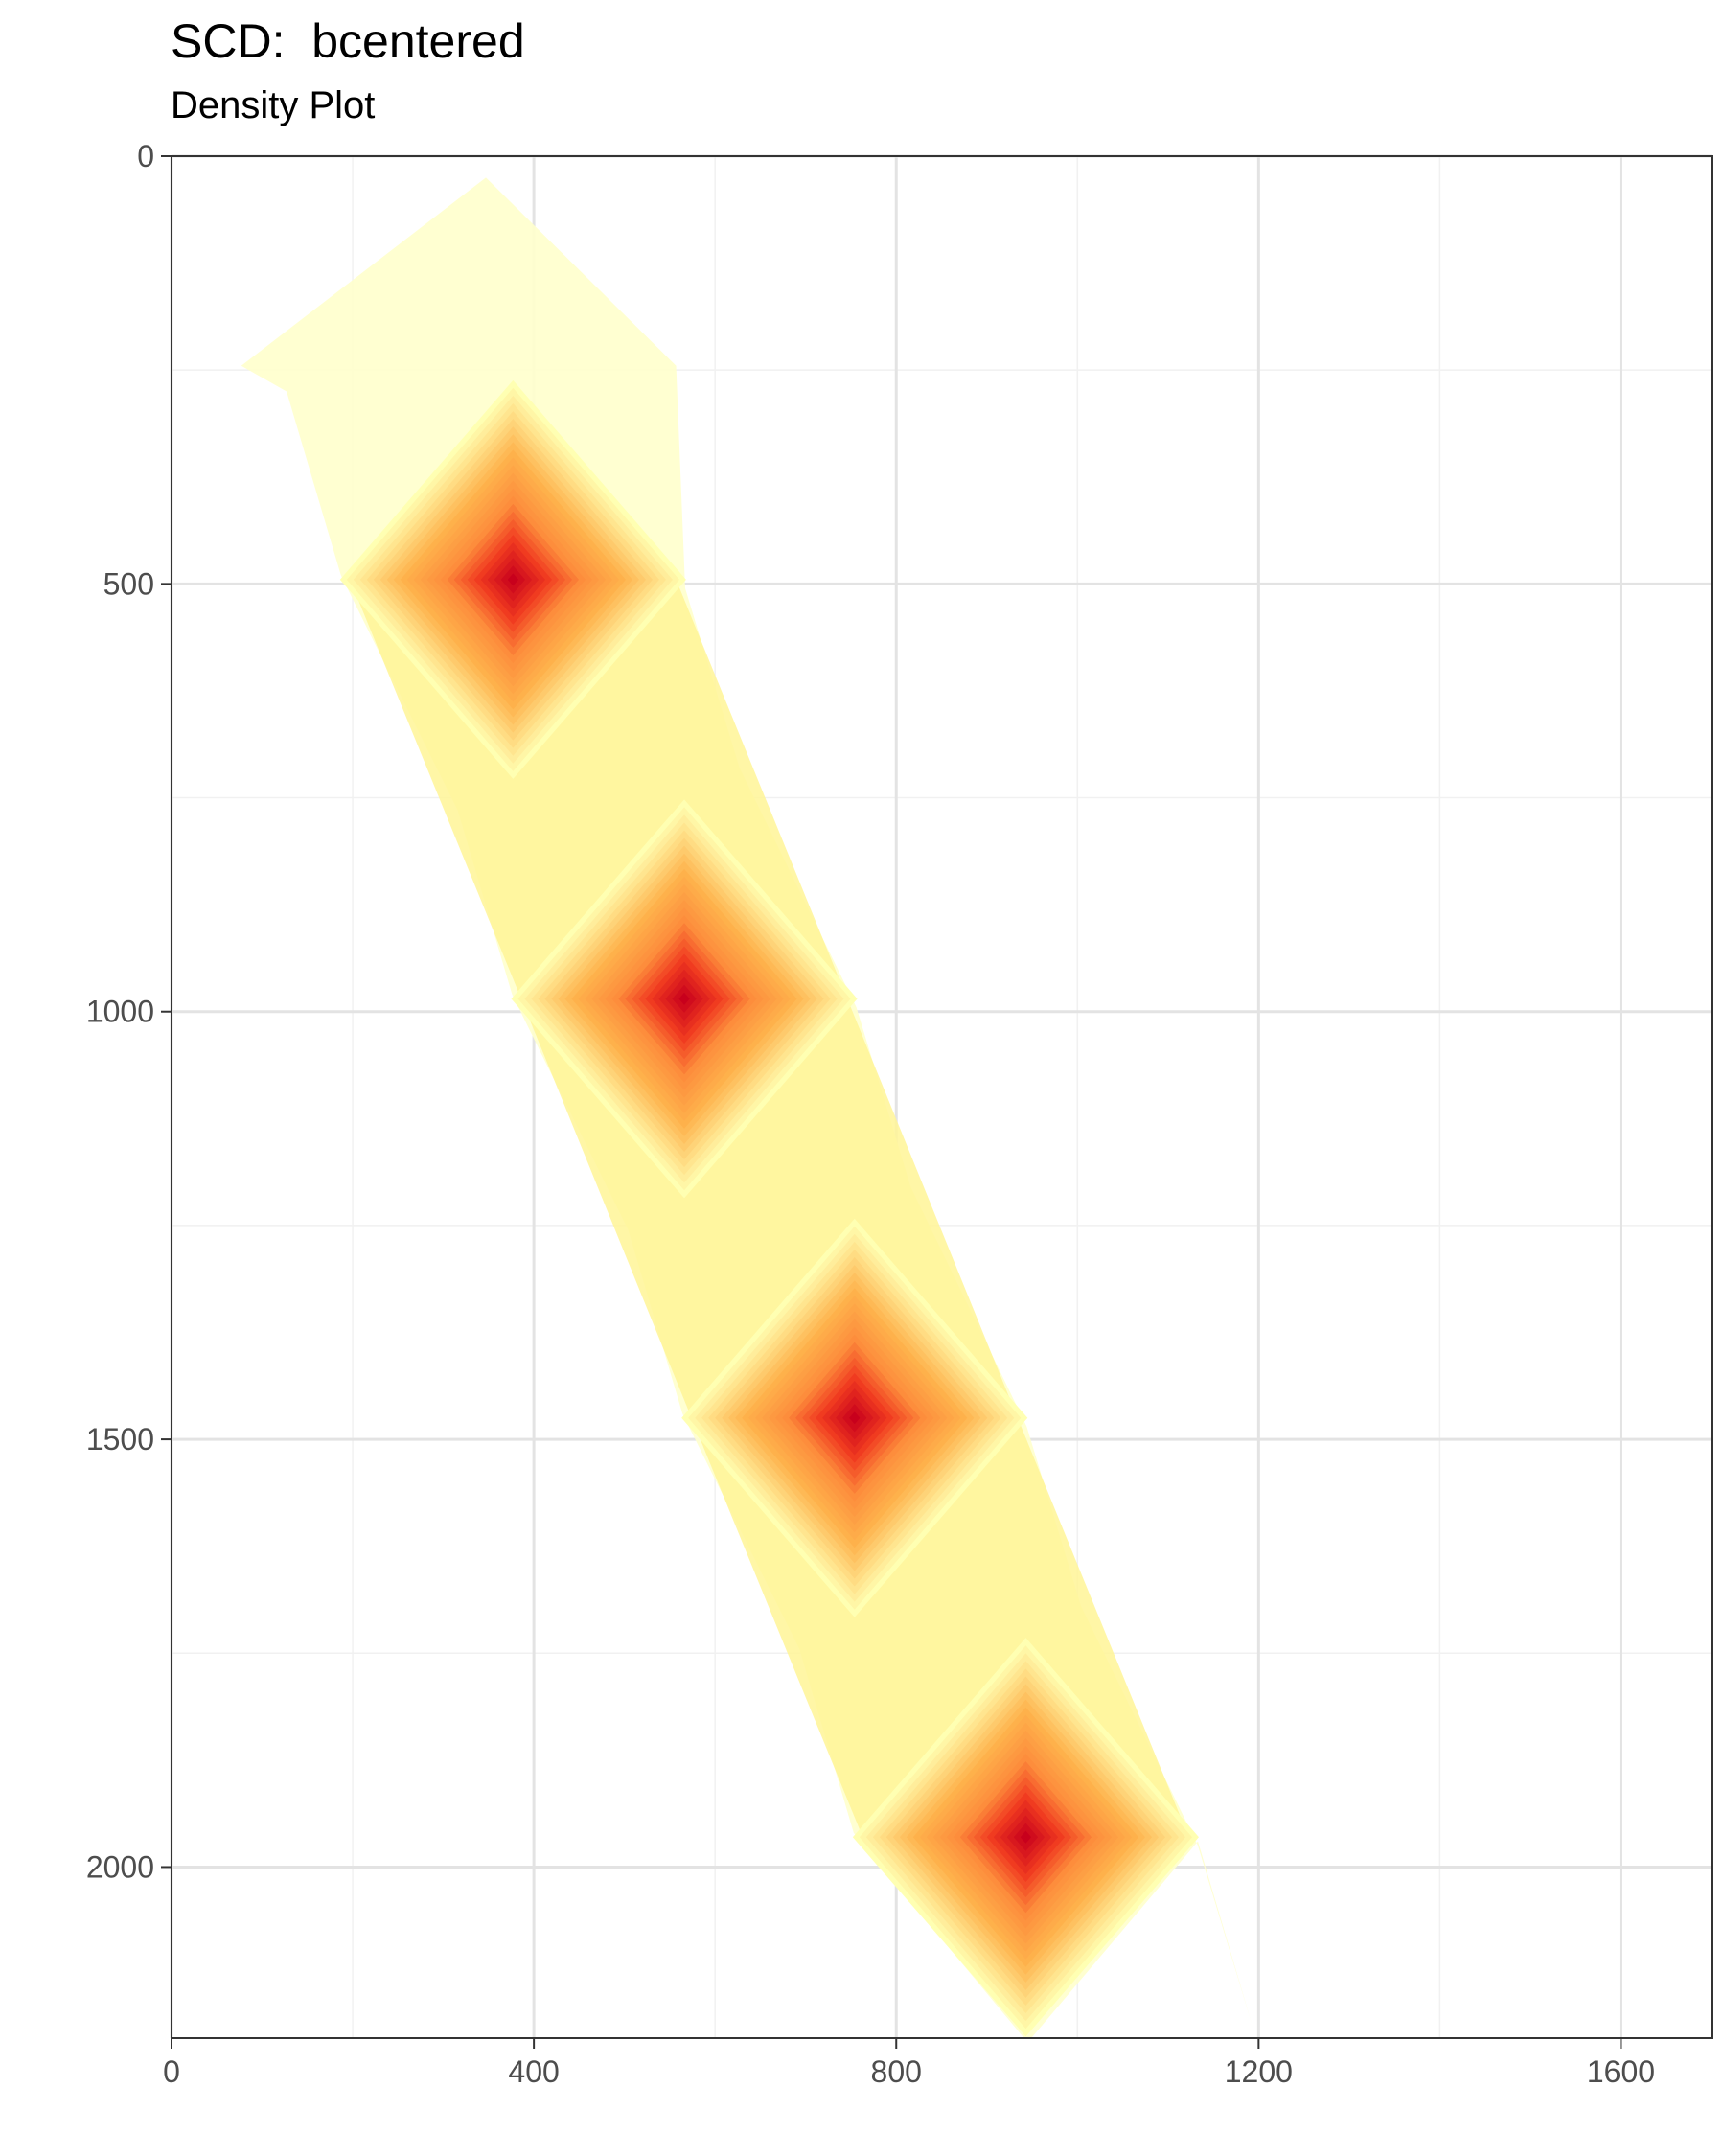 The width and height of the screenshot is (1725, 2156). Describe the element at coordinates (129, 583) in the screenshot. I see `y-tick-label: 500` at that location.